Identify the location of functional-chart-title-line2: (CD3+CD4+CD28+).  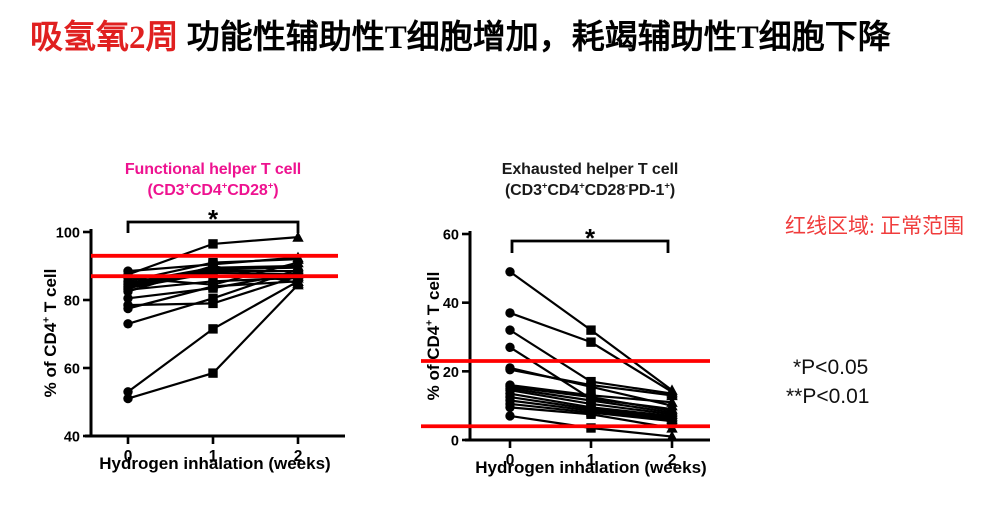
(213, 189).